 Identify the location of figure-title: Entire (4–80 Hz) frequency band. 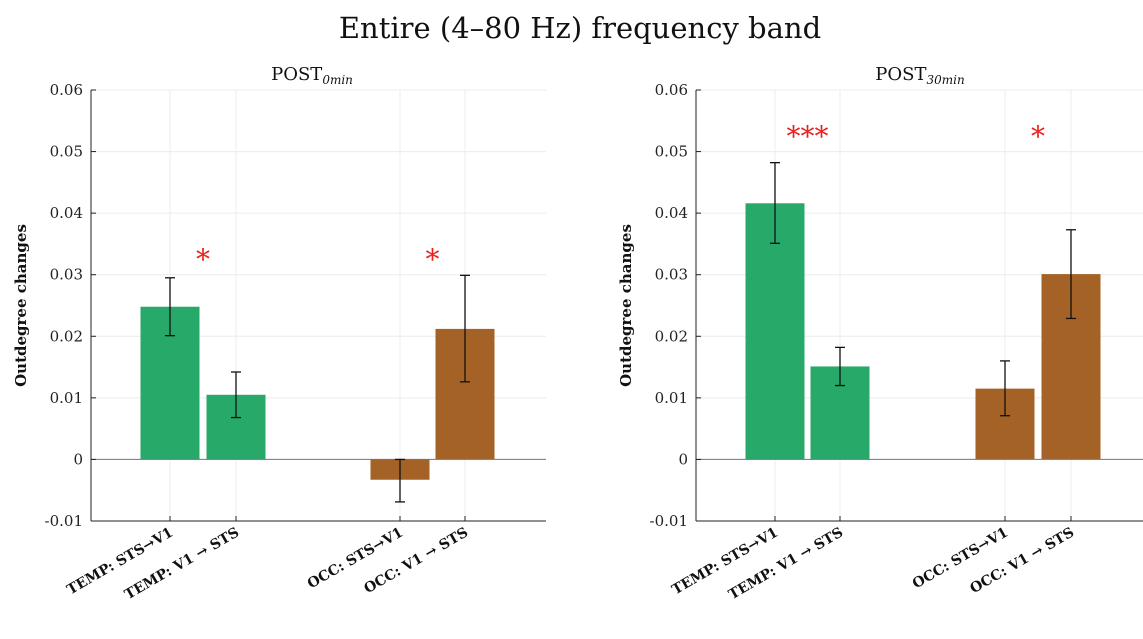
(580, 28).